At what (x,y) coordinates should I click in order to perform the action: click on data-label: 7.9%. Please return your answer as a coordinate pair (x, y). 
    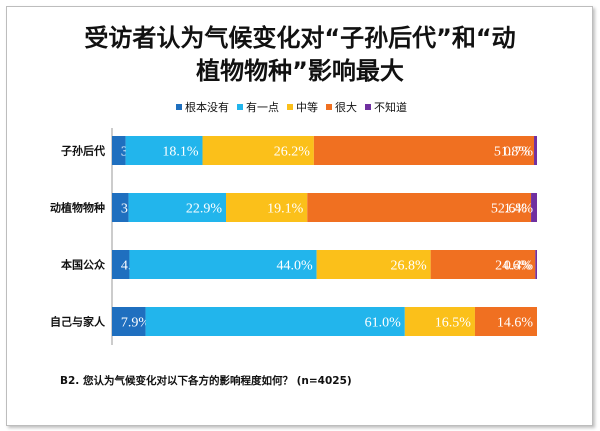
    Looking at the image, I should click on (136, 323).